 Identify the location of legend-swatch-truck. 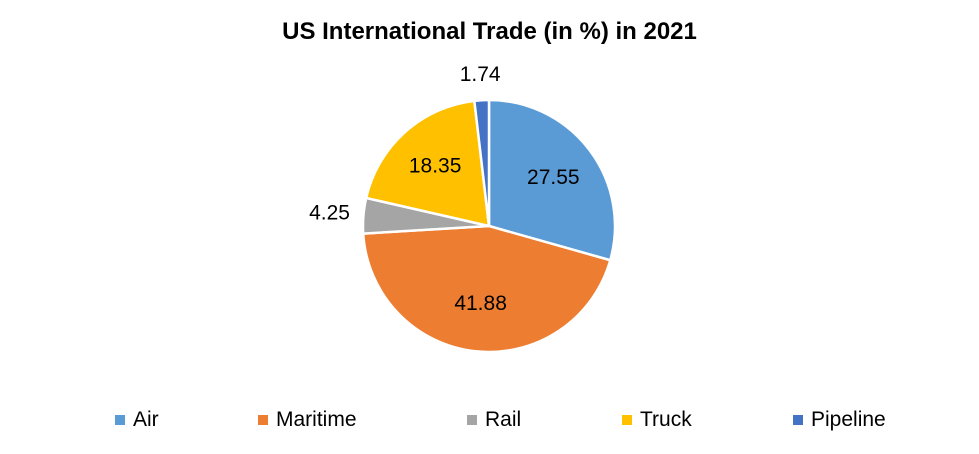
(627, 420).